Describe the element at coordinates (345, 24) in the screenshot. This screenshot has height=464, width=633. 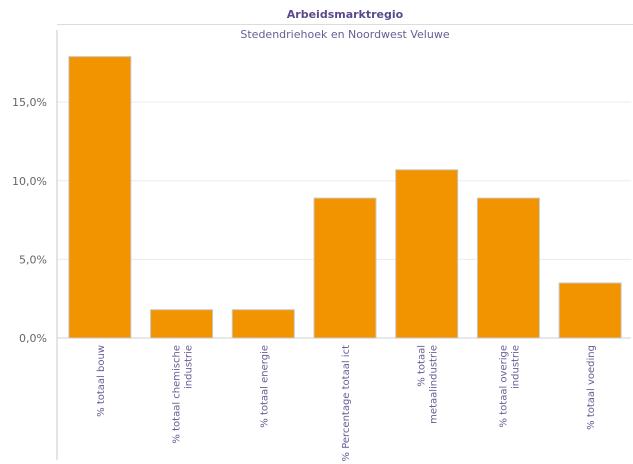
I see `header-divider` at that location.